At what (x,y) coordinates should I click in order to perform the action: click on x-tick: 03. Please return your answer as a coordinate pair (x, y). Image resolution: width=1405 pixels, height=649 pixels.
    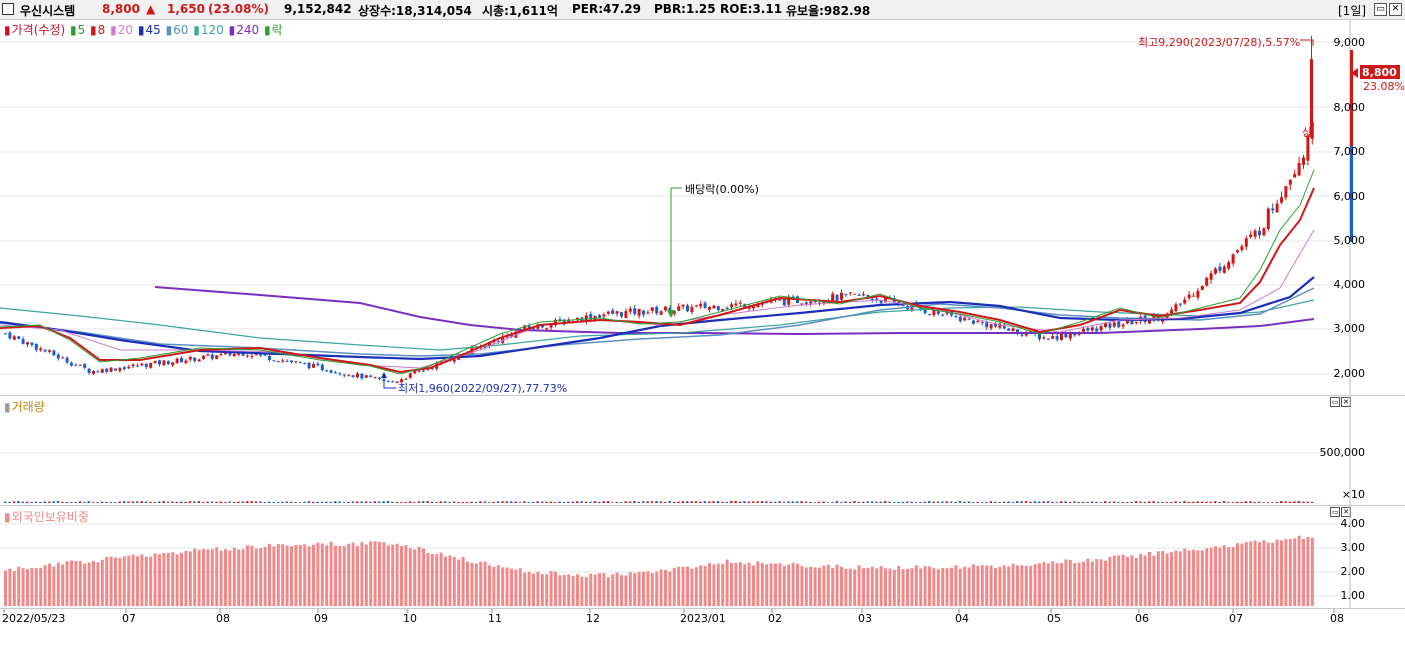
    Looking at the image, I should click on (865, 618).